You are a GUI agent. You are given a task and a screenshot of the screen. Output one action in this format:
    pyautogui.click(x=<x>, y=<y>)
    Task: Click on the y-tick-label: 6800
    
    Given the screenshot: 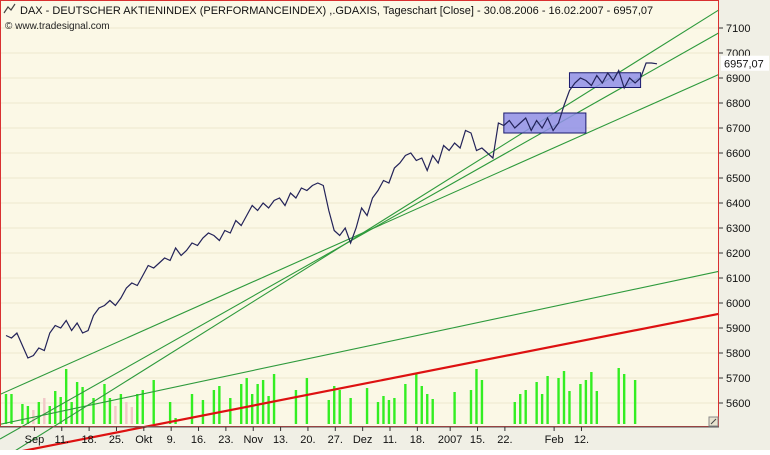 What is the action you would take?
    pyautogui.click(x=738, y=104)
    